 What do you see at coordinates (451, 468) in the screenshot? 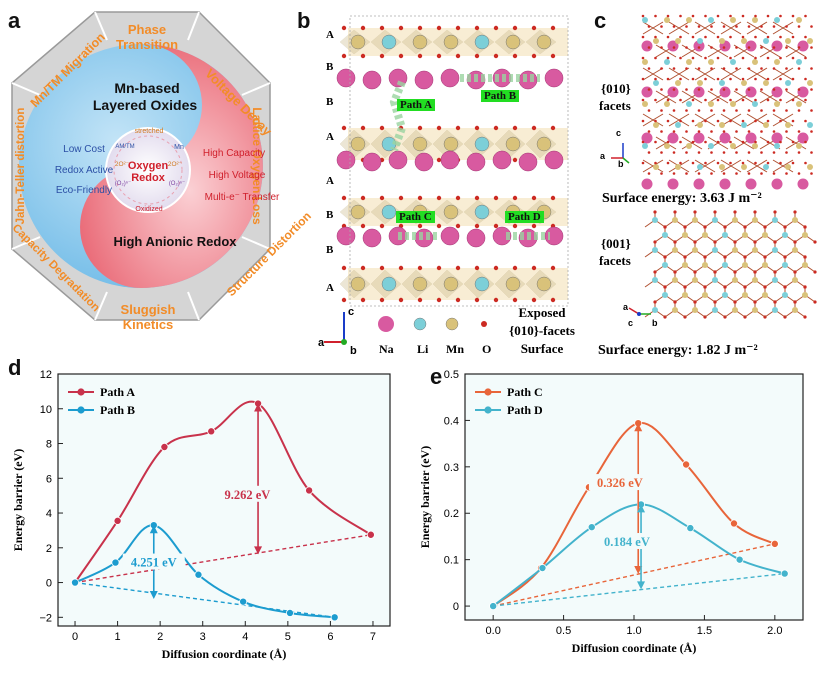
I see `y-tick-label: 0.3` at bounding box center [451, 468].